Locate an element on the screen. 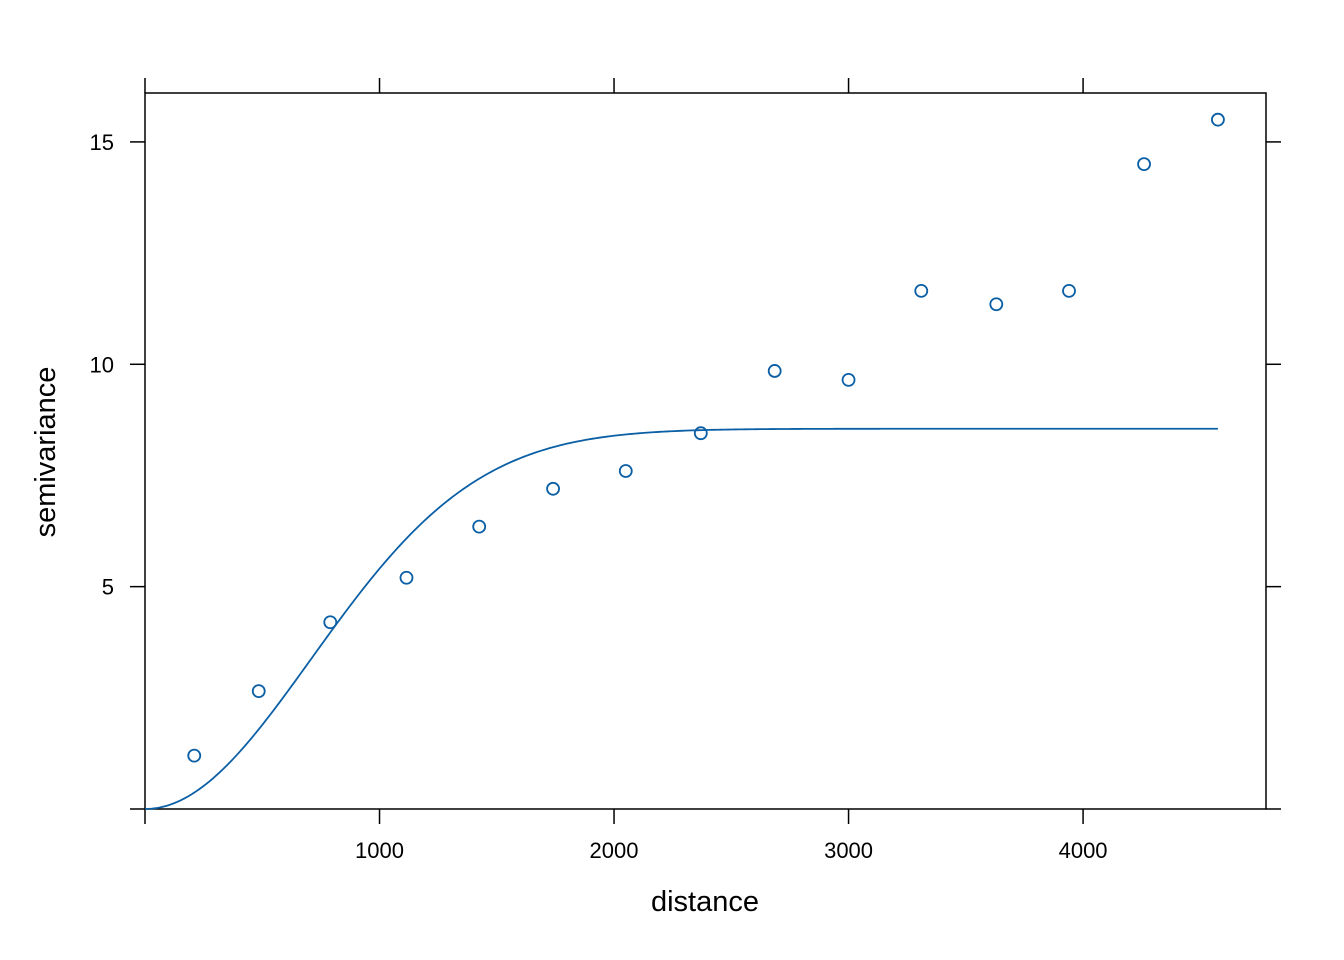 Image resolution: width=1344 pixels, height=960 pixels. y-tick-label: 15 is located at coordinates (102, 142).